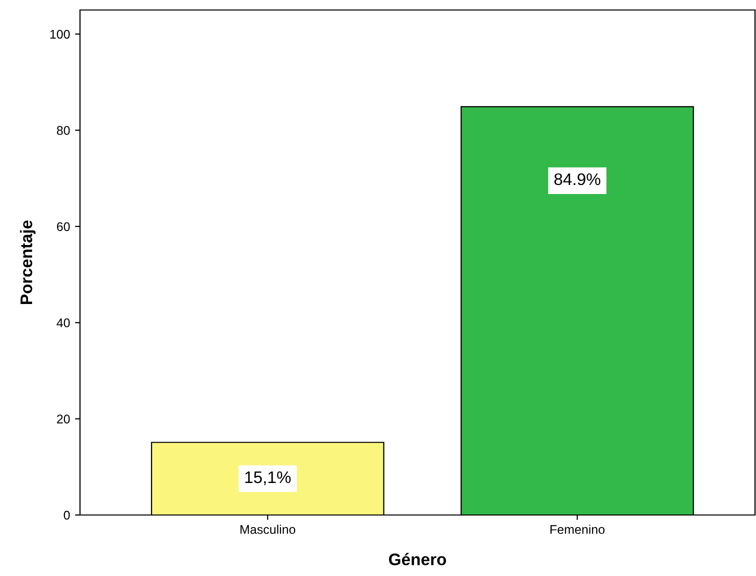 The height and width of the screenshot is (576, 756). What do you see at coordinates (63, 323) in the screenshot?
I see `y-tick-label: 40` at bounding box center [63, 323].